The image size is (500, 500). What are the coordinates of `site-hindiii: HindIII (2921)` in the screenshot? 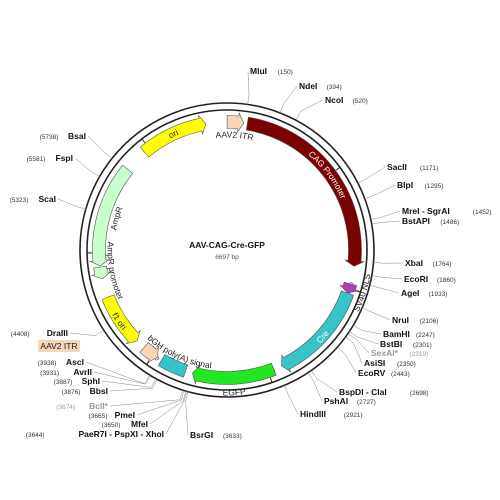 It's located at (331, 414).